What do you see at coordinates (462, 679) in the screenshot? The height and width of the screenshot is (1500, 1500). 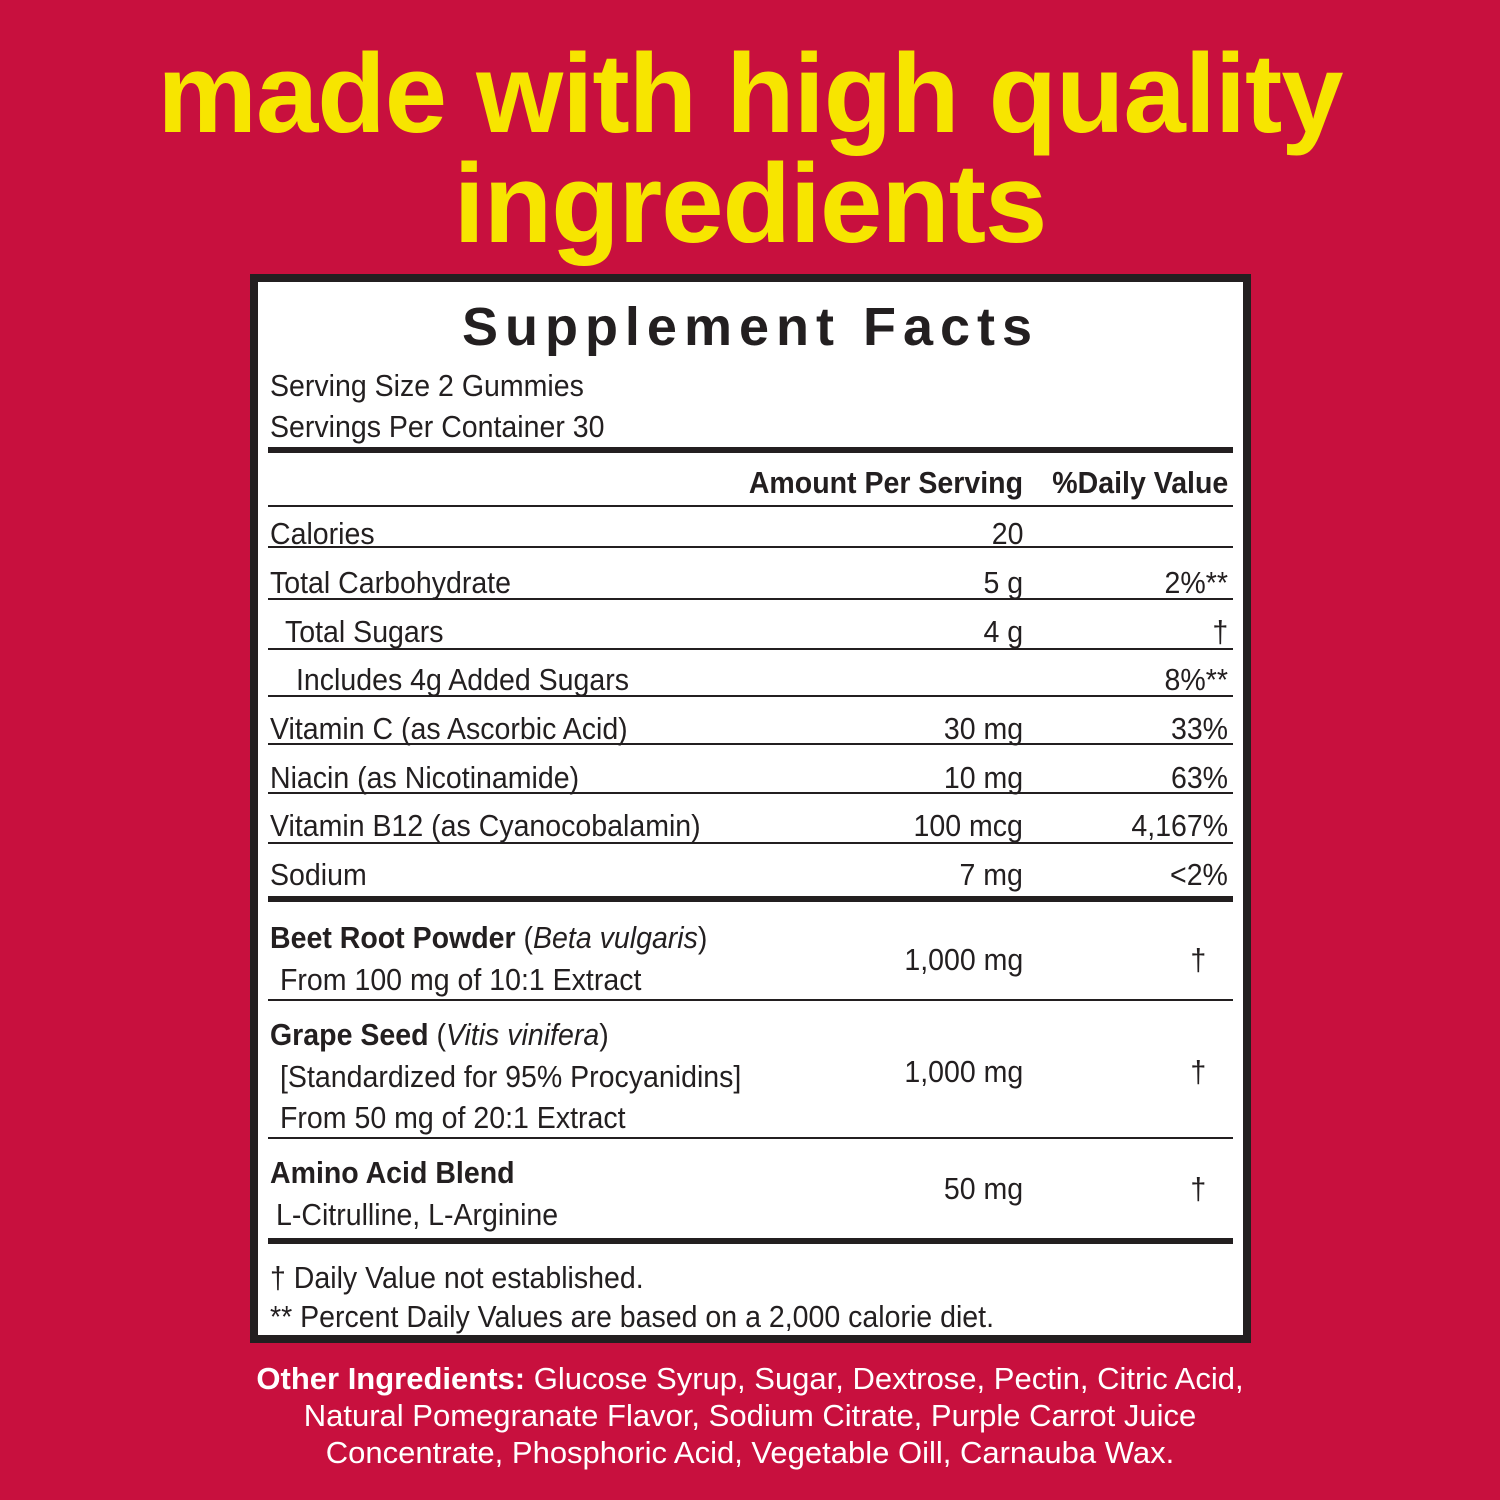 I see `nutrient-name: Includes 4g Added Sugars` at bounding box center [462, 679].